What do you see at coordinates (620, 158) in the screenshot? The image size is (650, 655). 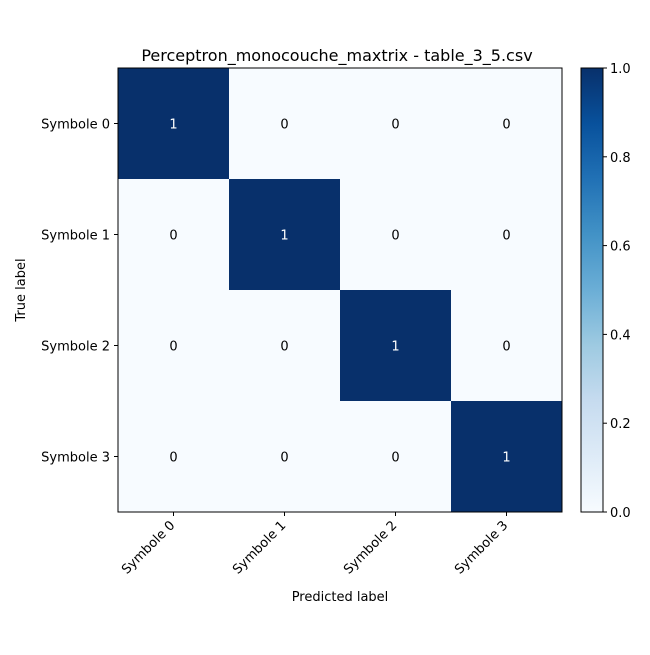 I see `colorbar-tick-label: 0.8` at bounding box center [620, 158].